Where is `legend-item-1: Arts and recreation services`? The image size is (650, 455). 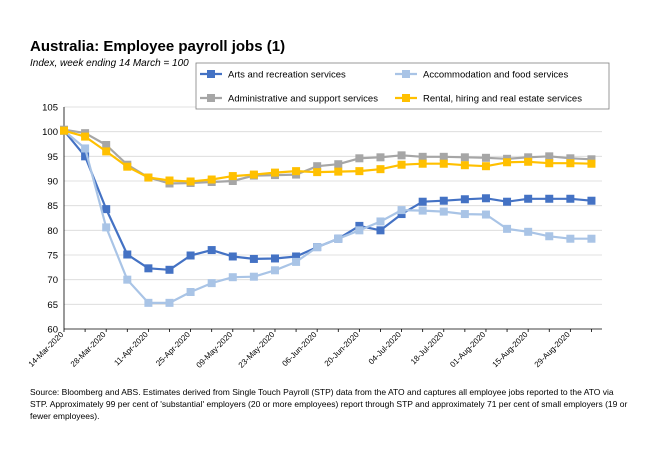
legend-item-1: Arts and recreation services is located at coordinates (273, 75).